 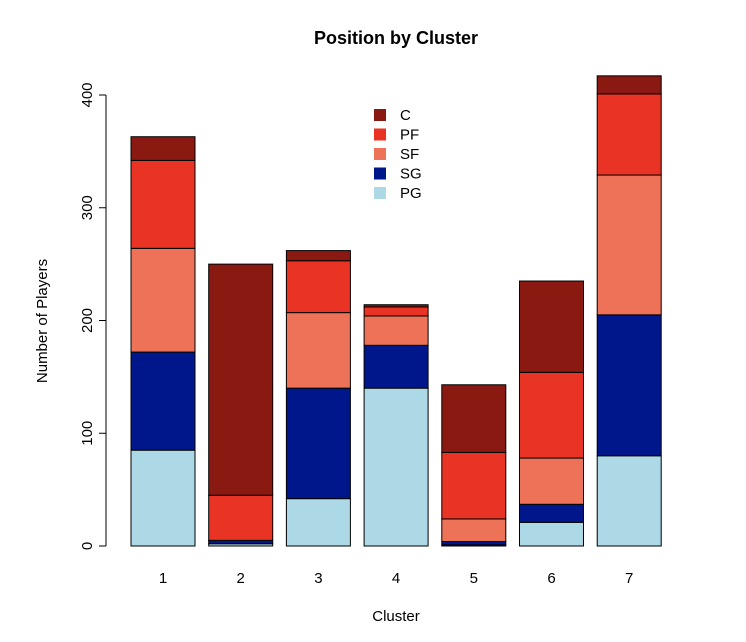 What do you see at coordinates (398, 154) in the screenshot?
I see `legend: C PF SF SG PG` at bounding box center [398, 154].